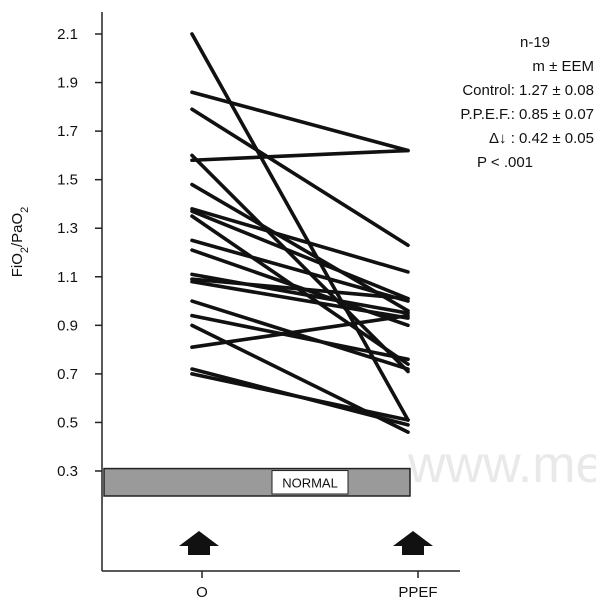  Describe the element at coordinates (306, 543) in the screenshot. I see `arrows` at that location.